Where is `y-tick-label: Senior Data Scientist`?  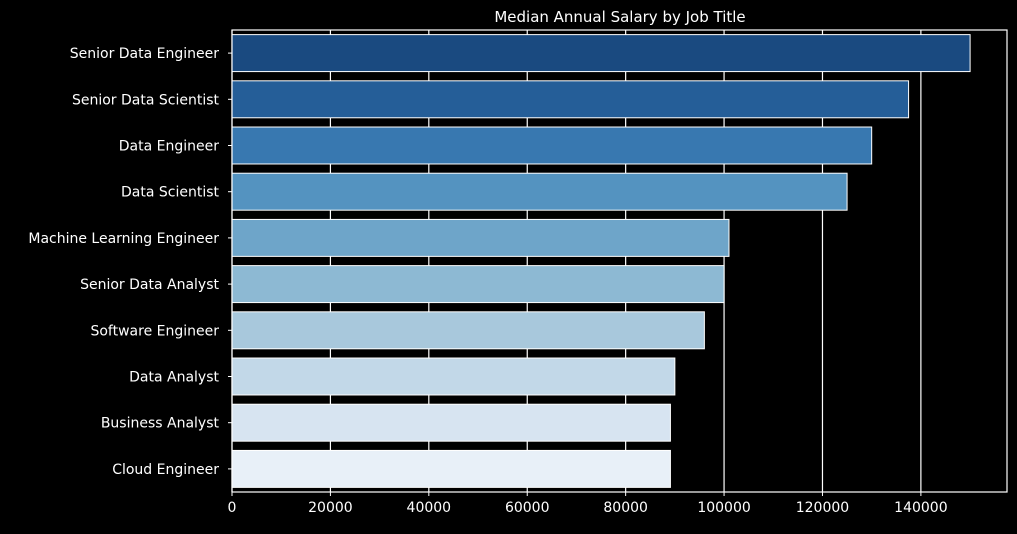
y-tick-label: Senior Data Scientist is located at coordinates (146, 100).